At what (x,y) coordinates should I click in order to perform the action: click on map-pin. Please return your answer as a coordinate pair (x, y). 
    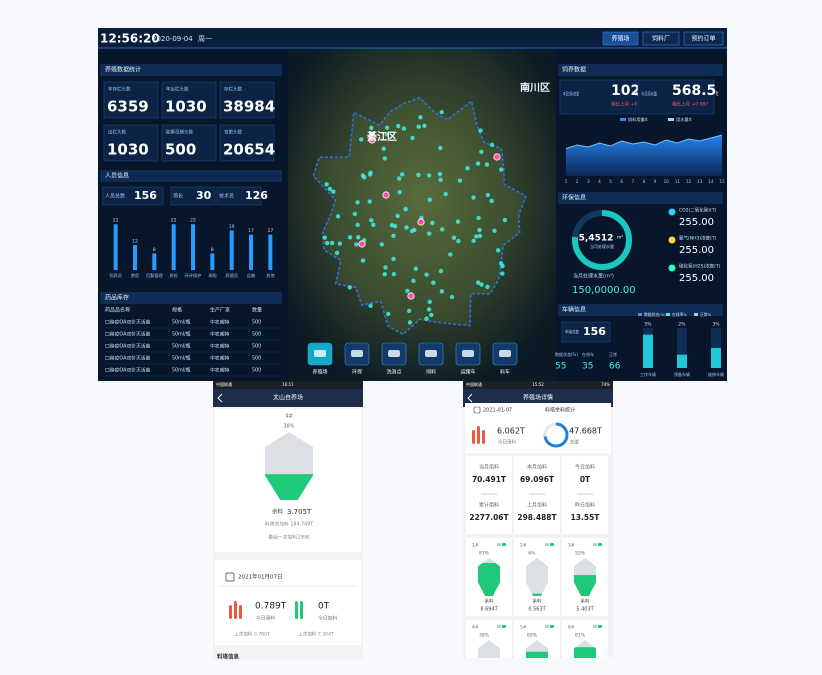
    Looking at the image, I should click on (421, 222).